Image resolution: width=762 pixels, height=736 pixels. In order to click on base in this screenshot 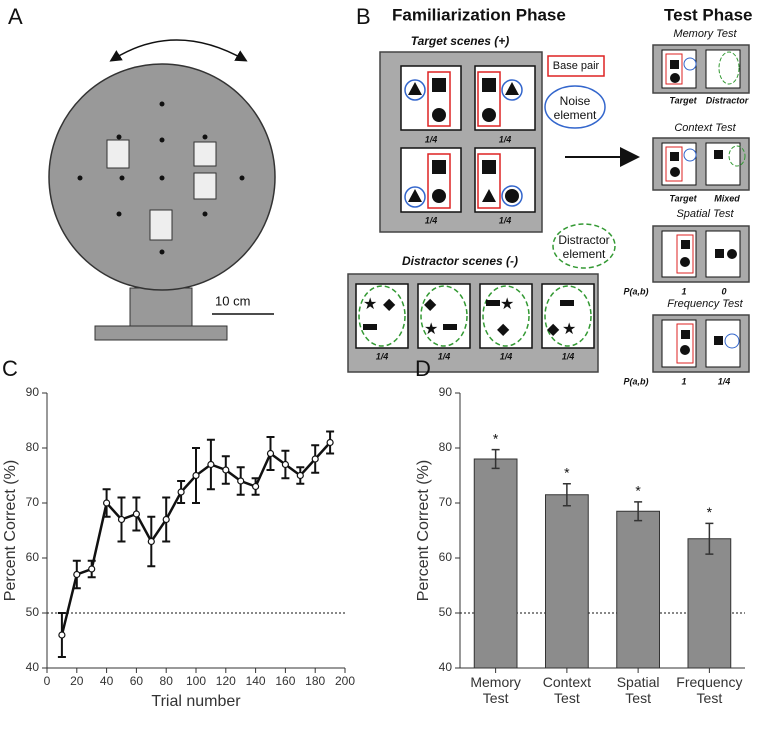, I will do `click(161, 333)`.